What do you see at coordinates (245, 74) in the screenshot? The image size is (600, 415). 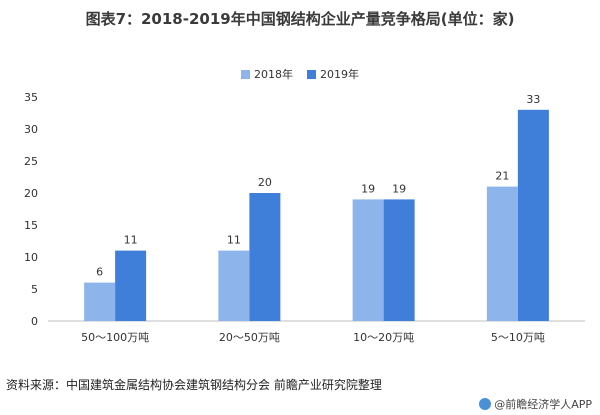 I see `legend-swatch-2018` at bounding box center [245, 74].